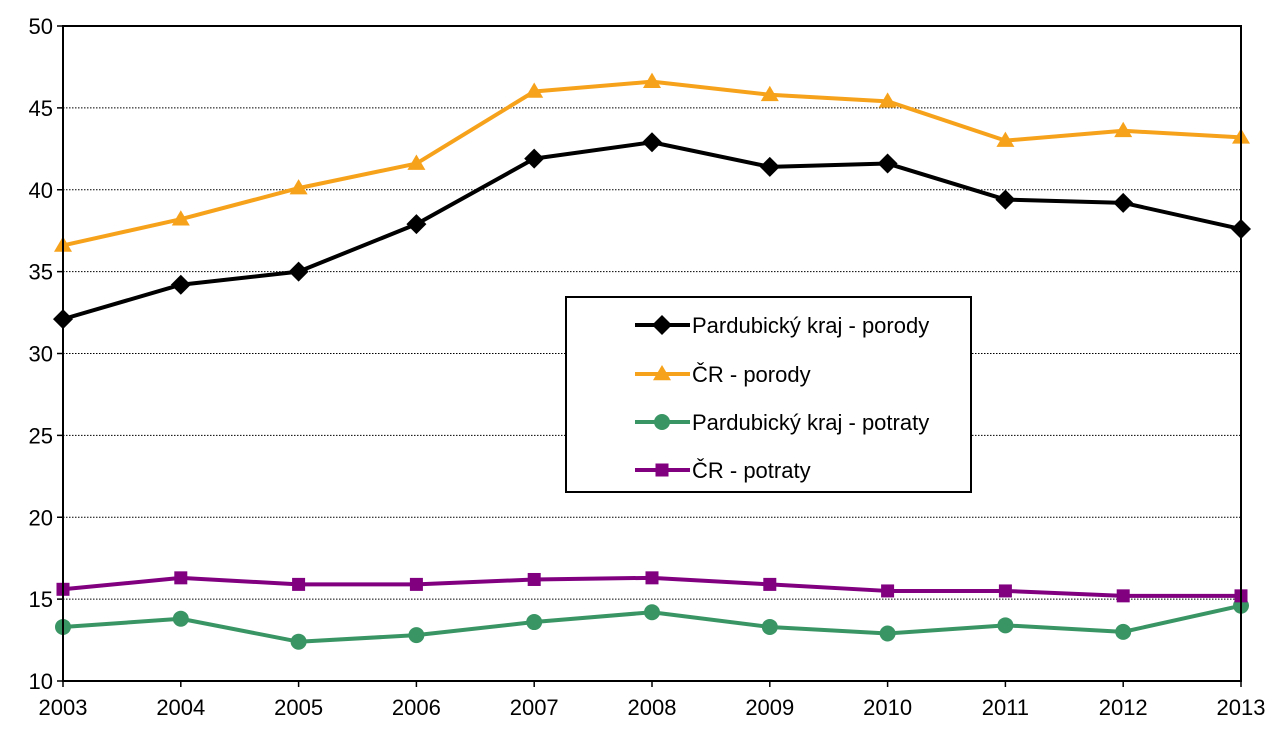 This screenshot has height=729, width=1270. Describe the element at coordinates (63, 707) in the screenshot. I see `x-tick-label: 2003` at that location.